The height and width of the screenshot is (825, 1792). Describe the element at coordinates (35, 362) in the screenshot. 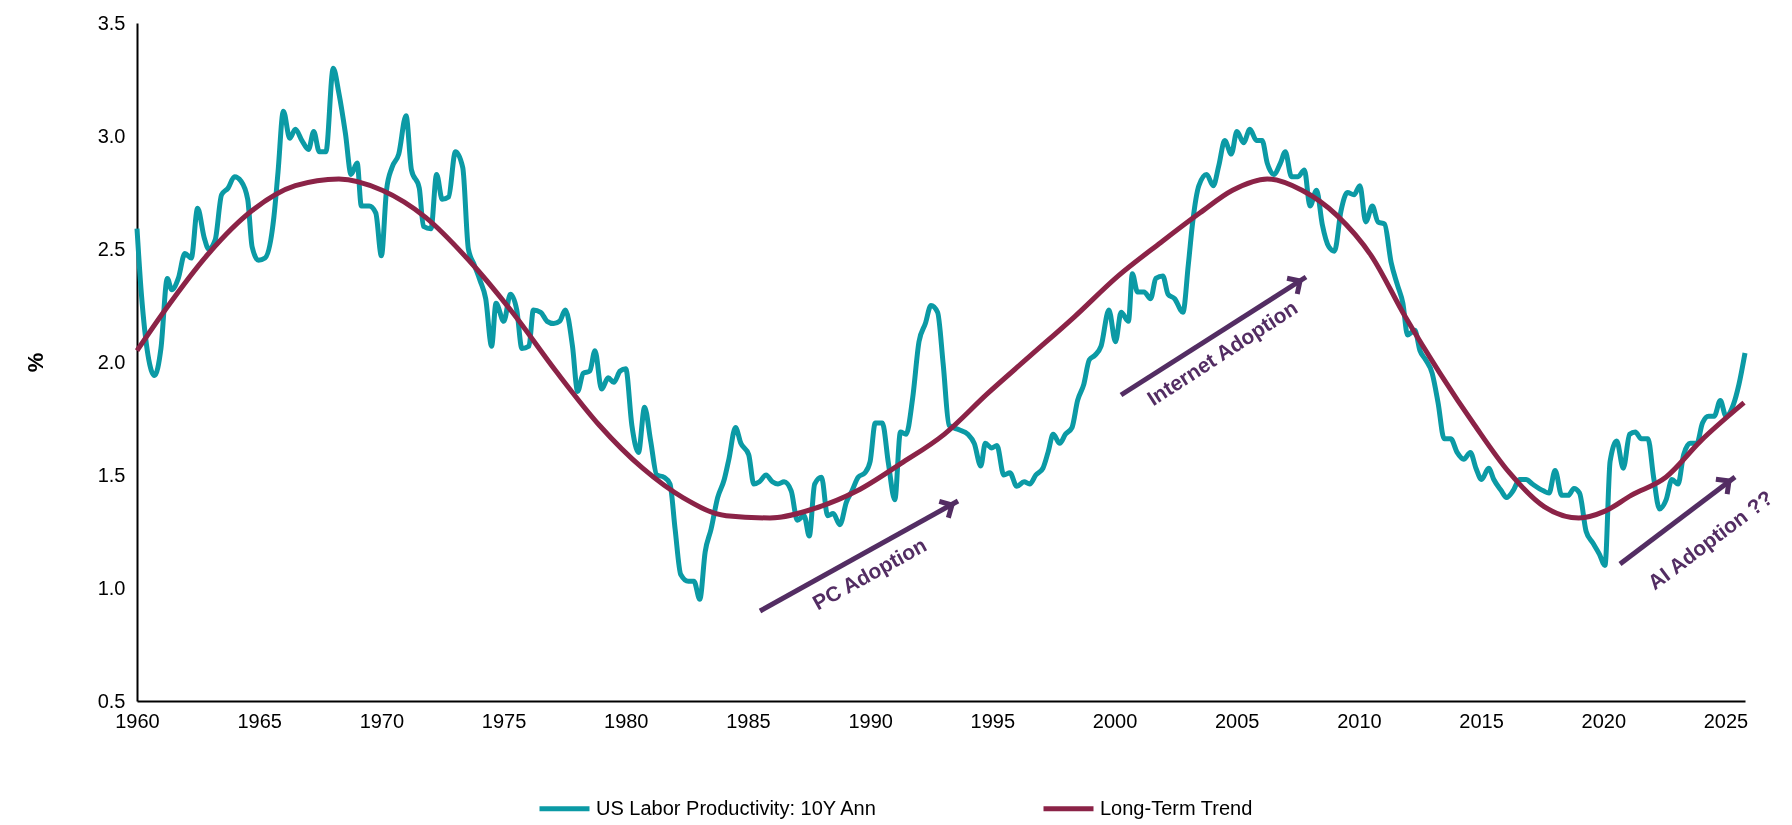

I see `y-axis-title: %` at that location.